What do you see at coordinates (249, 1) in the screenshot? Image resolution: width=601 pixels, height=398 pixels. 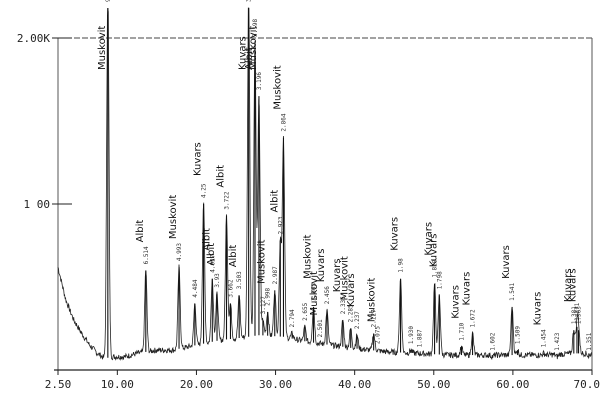 I see `d-spacing-label: 3.34` at bounding box center [249, 1].